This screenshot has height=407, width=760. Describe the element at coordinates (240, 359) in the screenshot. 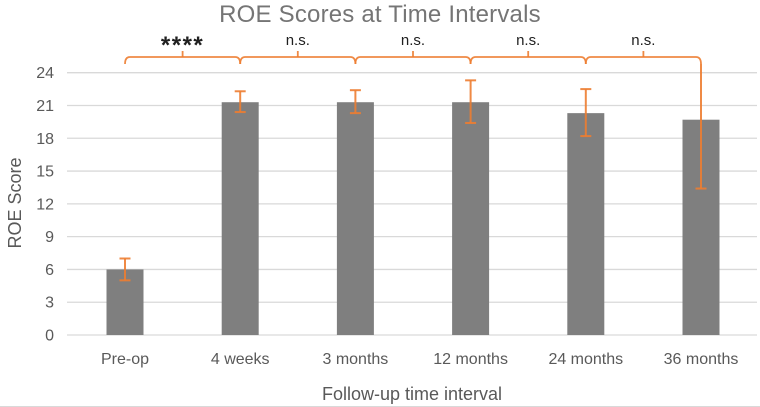

I see `x-category-label: 4 weeks` at that location.